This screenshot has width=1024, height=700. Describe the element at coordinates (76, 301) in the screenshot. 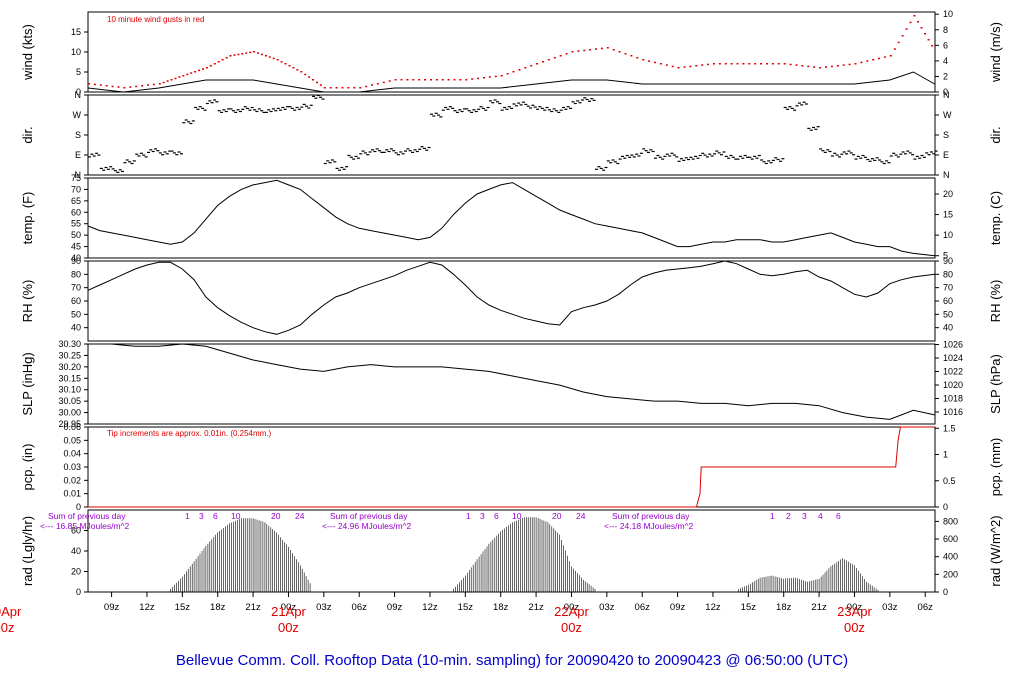

I see `rh-left-tick-label: 60` at that location.